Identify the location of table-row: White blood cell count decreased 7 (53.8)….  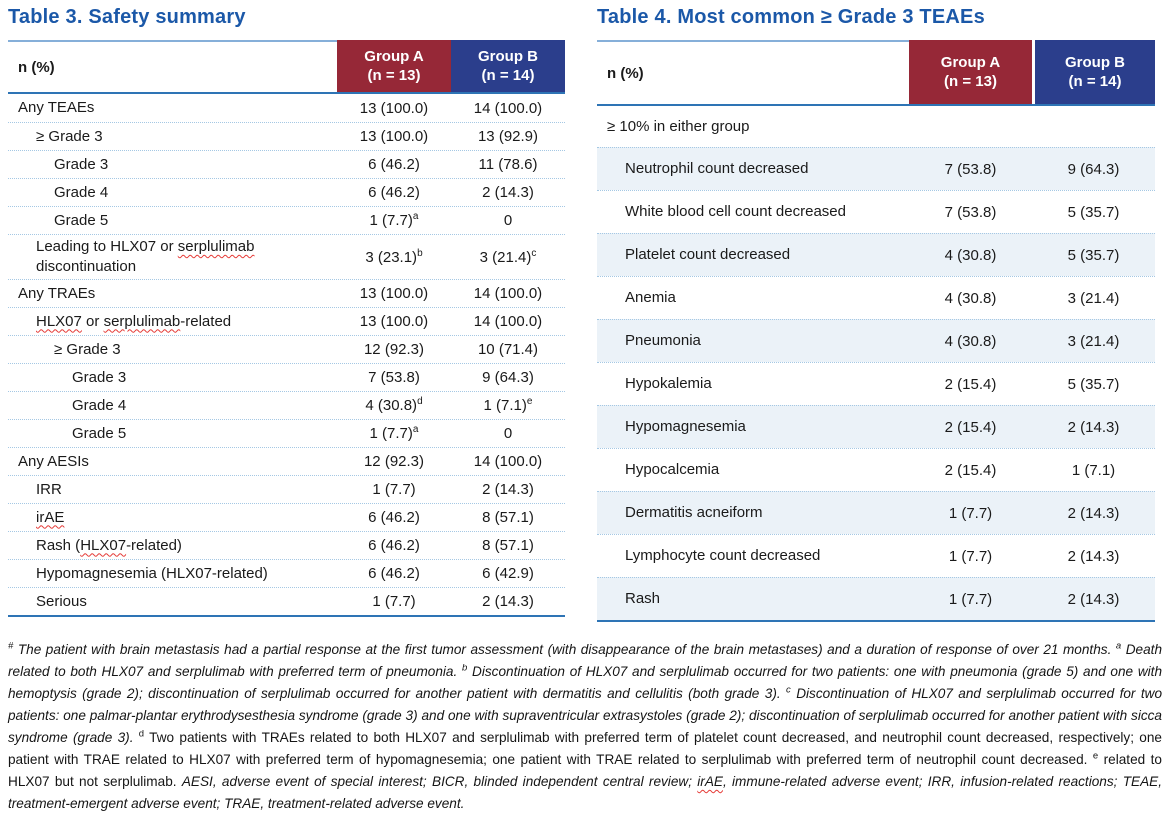
(876, 211).